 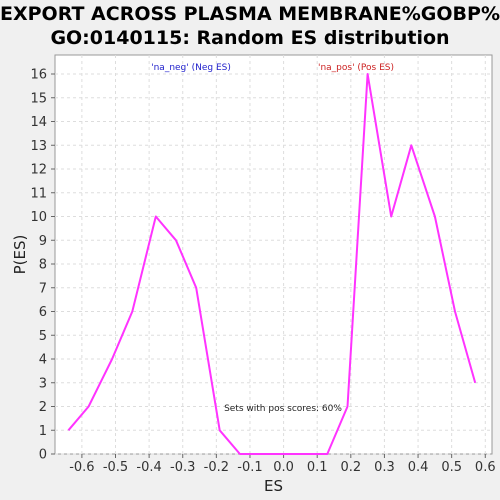 What do you see at coordinates (43, 431) in the screenshot?
I see `y-tick-label: 1` at bounding box center [43, 431].